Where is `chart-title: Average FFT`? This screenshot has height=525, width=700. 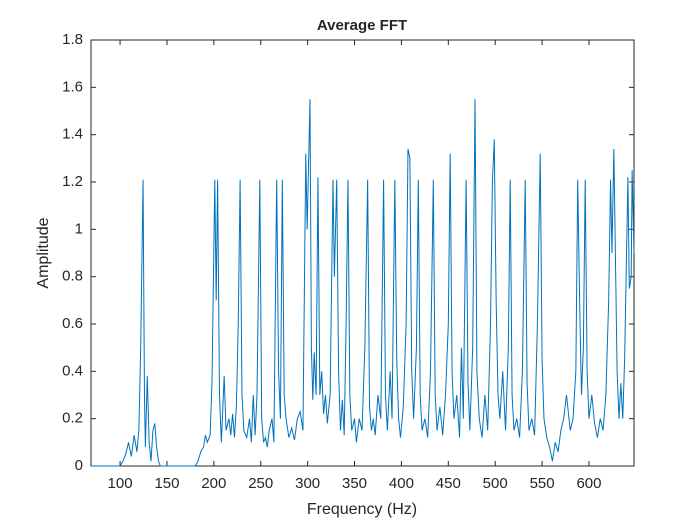 chart-title: Average FFT is located at coordinates (362, 25).